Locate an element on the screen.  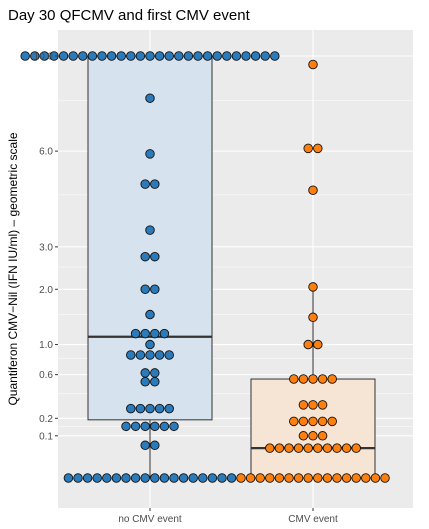
x-tick-label: CMV event is located at coordinates (313, 519).